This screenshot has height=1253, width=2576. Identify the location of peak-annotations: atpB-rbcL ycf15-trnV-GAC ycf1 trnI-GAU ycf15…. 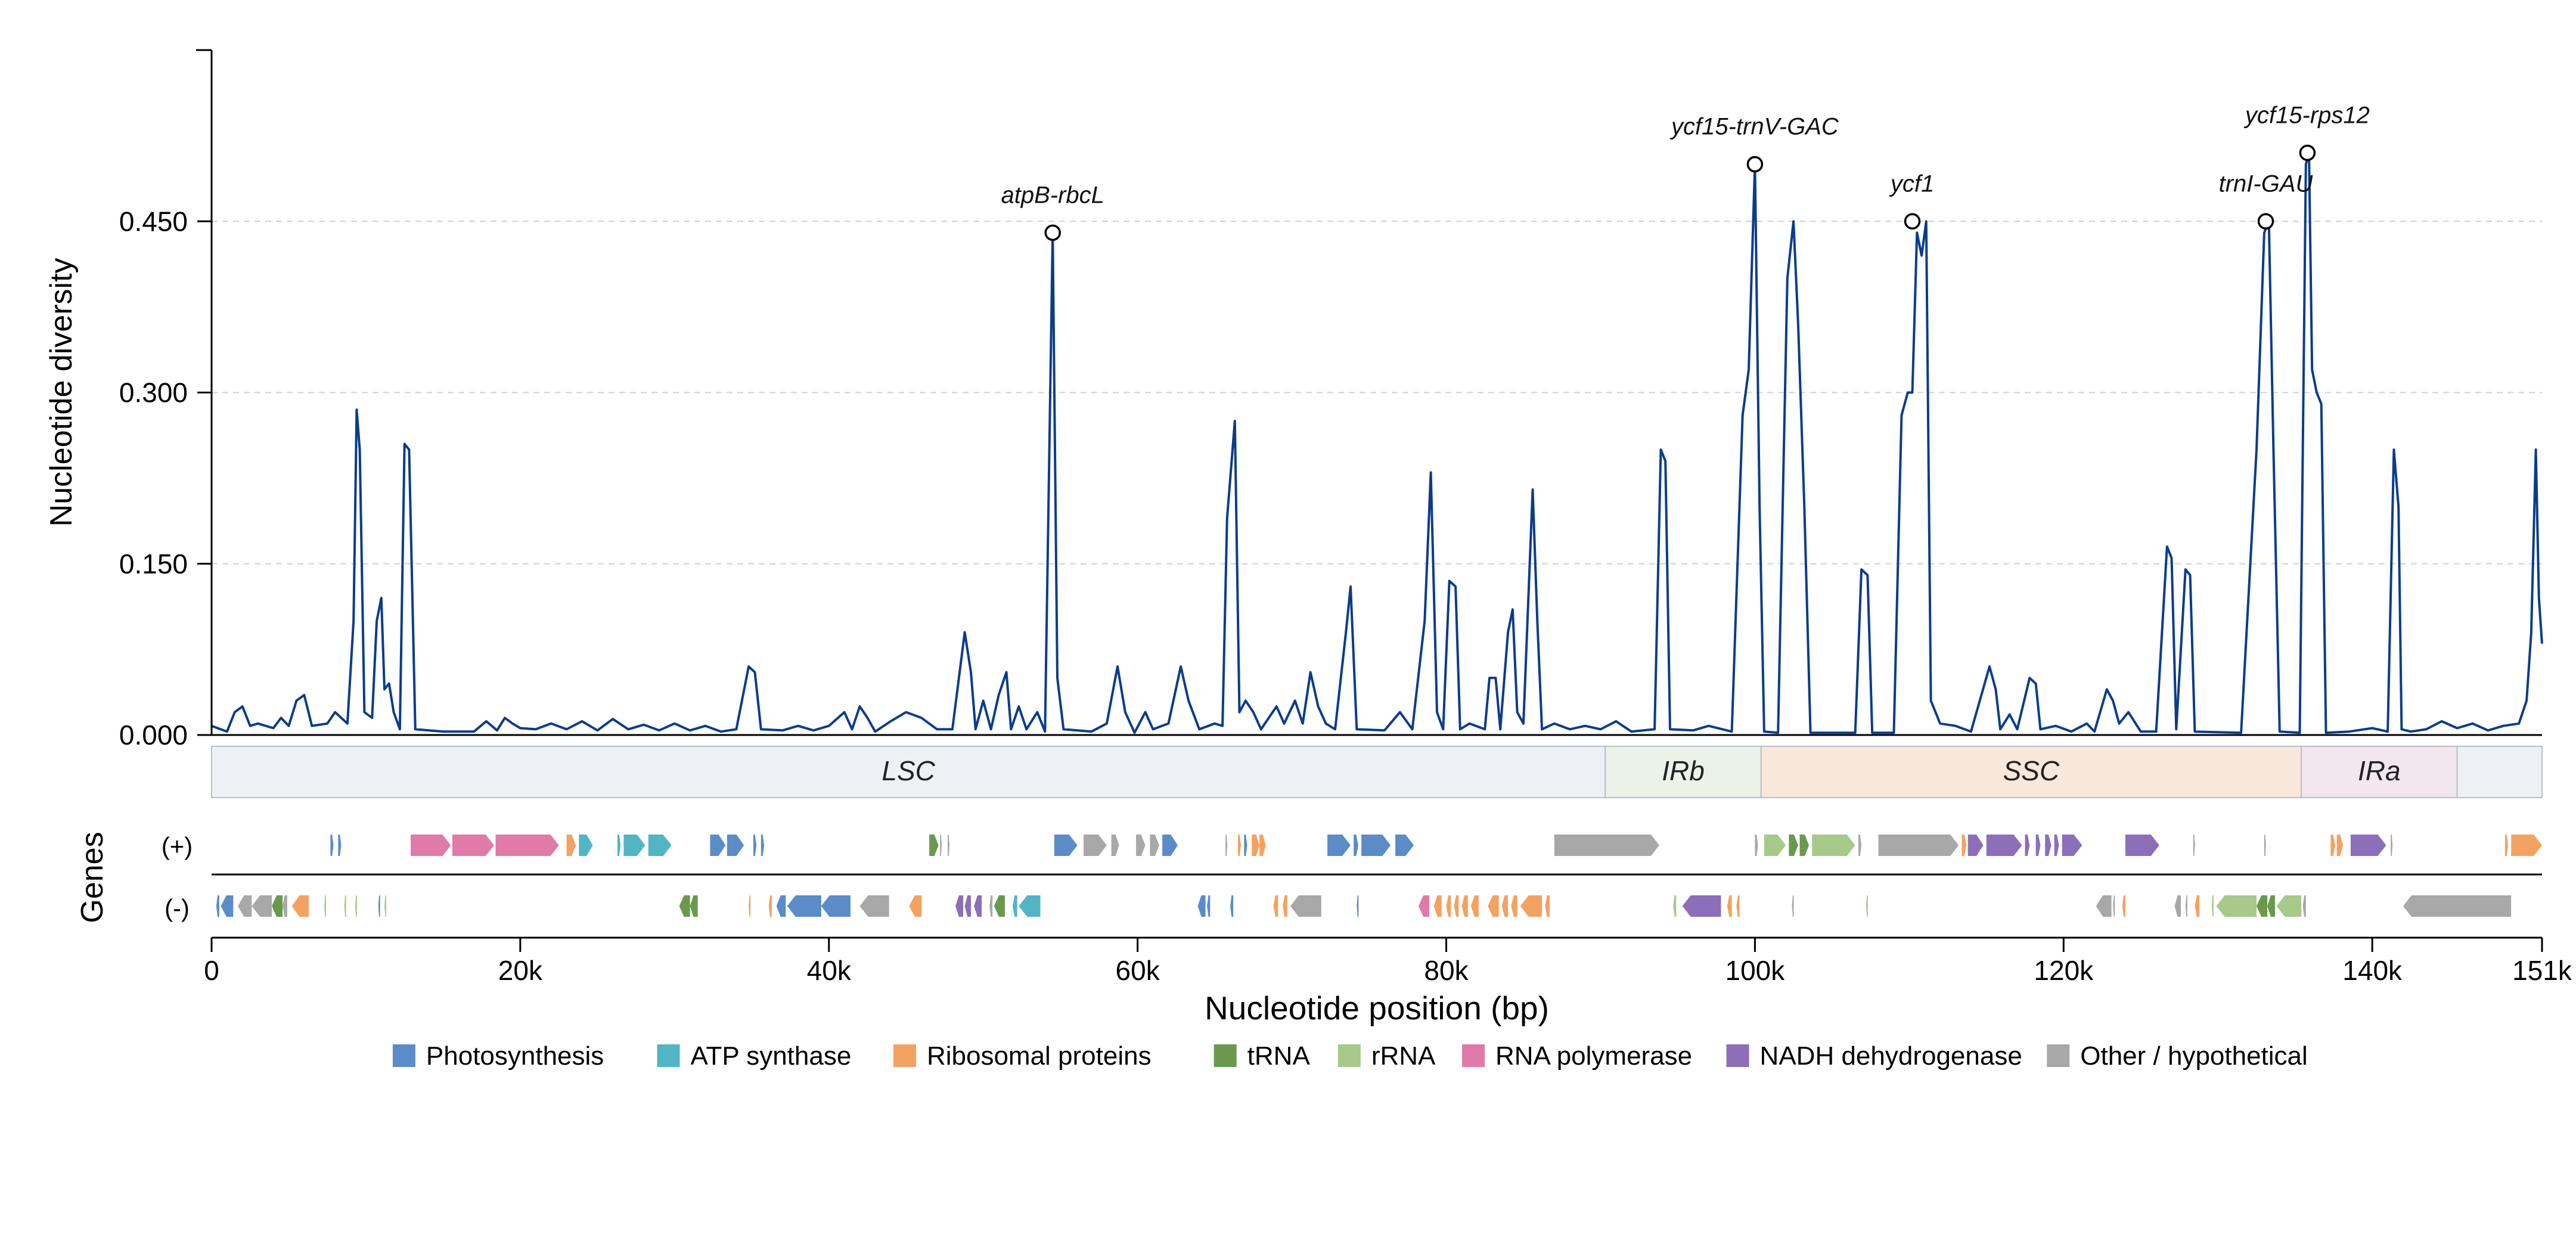
(1686, 171).